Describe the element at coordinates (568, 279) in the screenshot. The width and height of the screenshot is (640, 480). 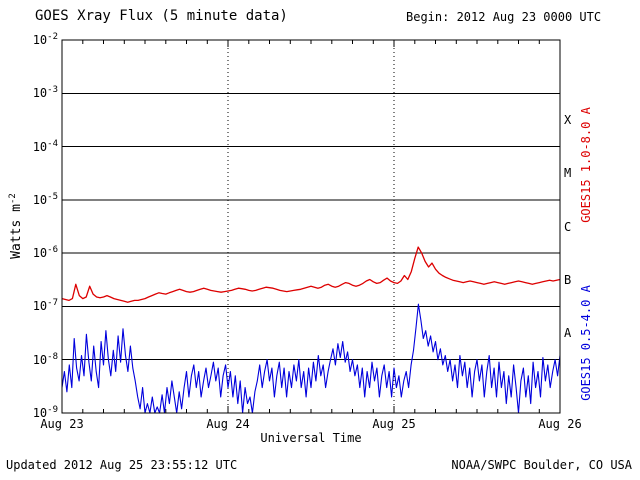
I see `flare-class-label-b: B` at that location.